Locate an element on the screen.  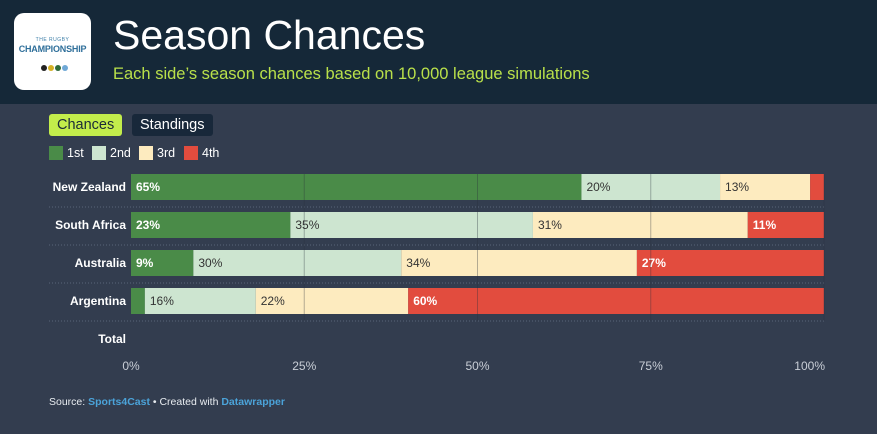
logo-small-text: THE RUGBY is located at coordinates (52, 40).